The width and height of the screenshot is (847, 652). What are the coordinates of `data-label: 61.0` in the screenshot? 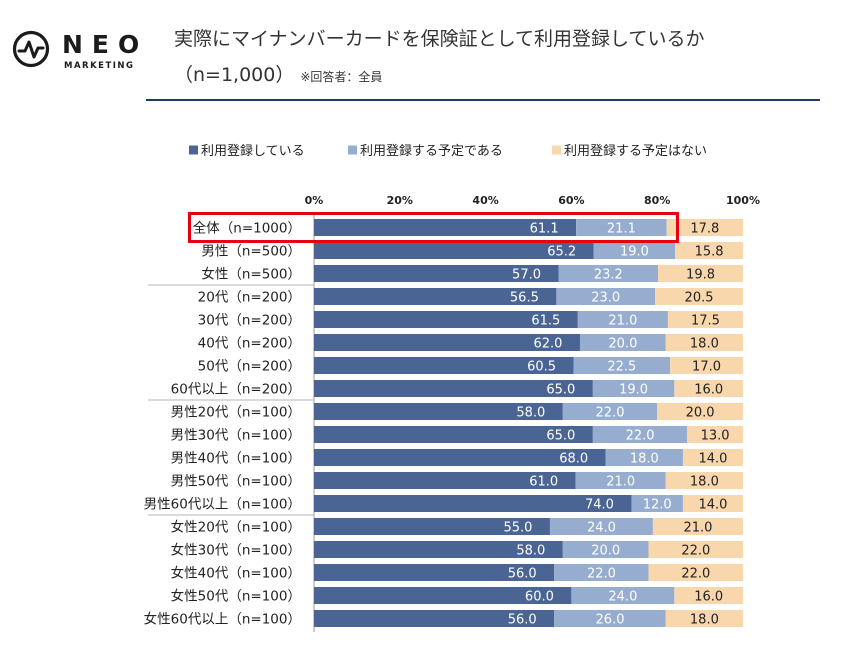 It's located at (543, 482).